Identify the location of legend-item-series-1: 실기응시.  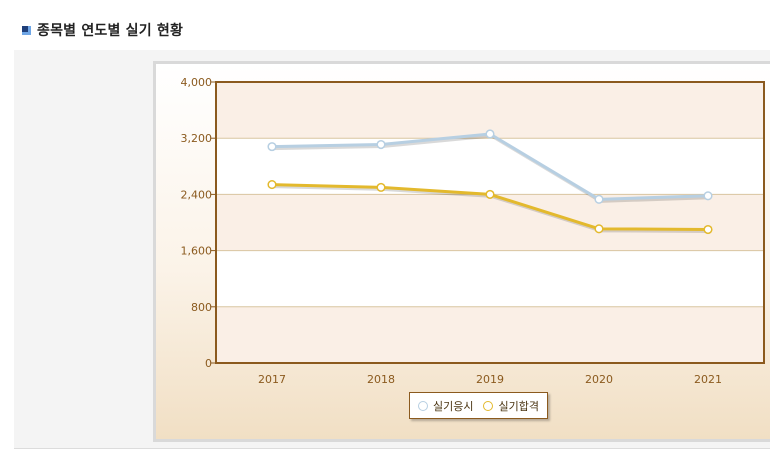
(445, 406).